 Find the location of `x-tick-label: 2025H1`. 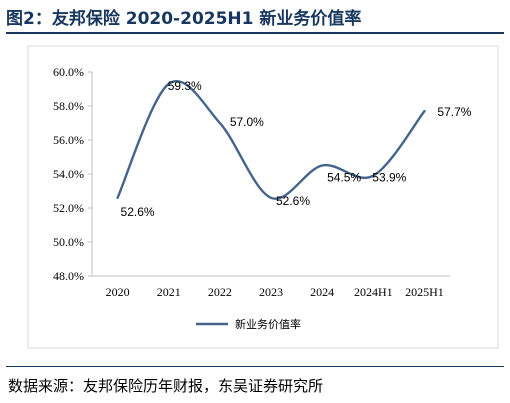

x-tick-label: 2025H1 is located at coordinates (424, 292).